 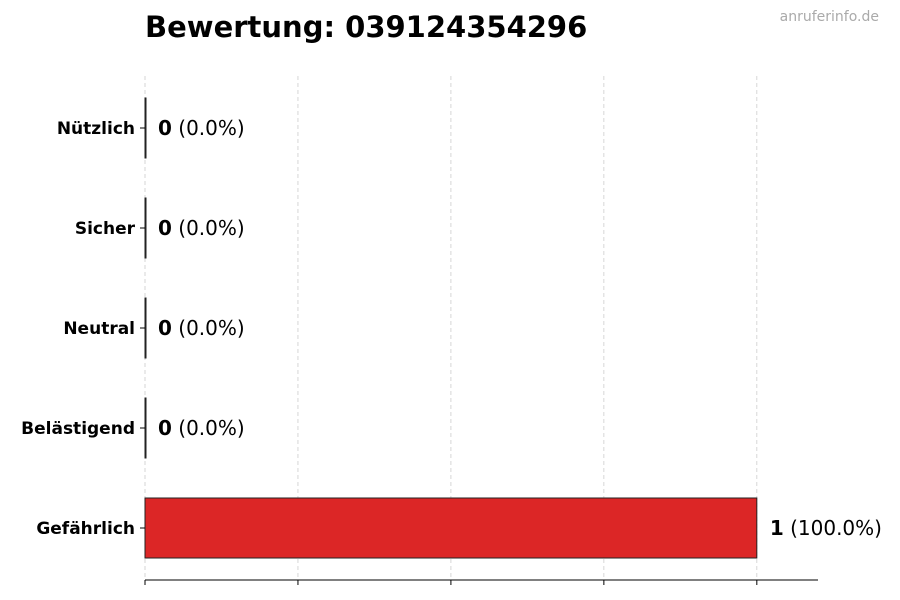 I want to click on value-label: 1 (100.0%), so click(x=826, y=528).